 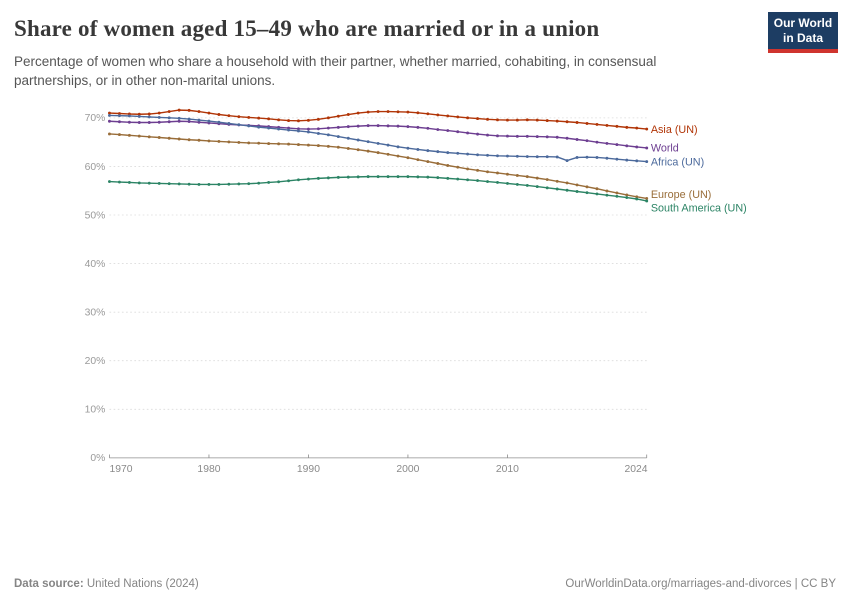 What do you see at coordinates (635, 469) in the screenshot?
I see `x-tick-label: 2024` at bounding box center [635, 469].